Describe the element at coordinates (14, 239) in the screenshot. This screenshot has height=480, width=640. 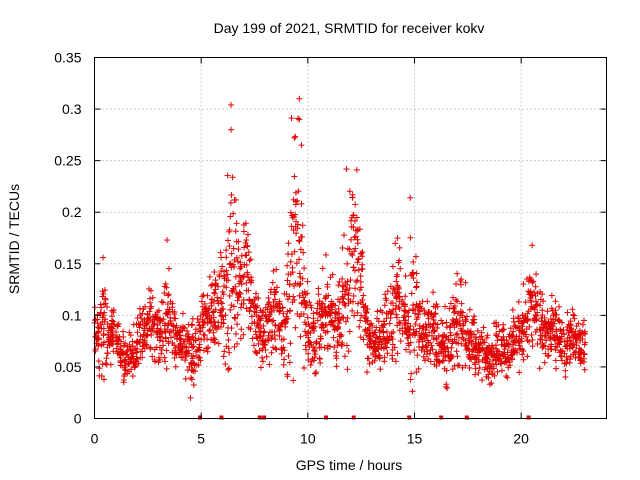
I see `y-axis-label: SRMTID / TECUs` at that location.